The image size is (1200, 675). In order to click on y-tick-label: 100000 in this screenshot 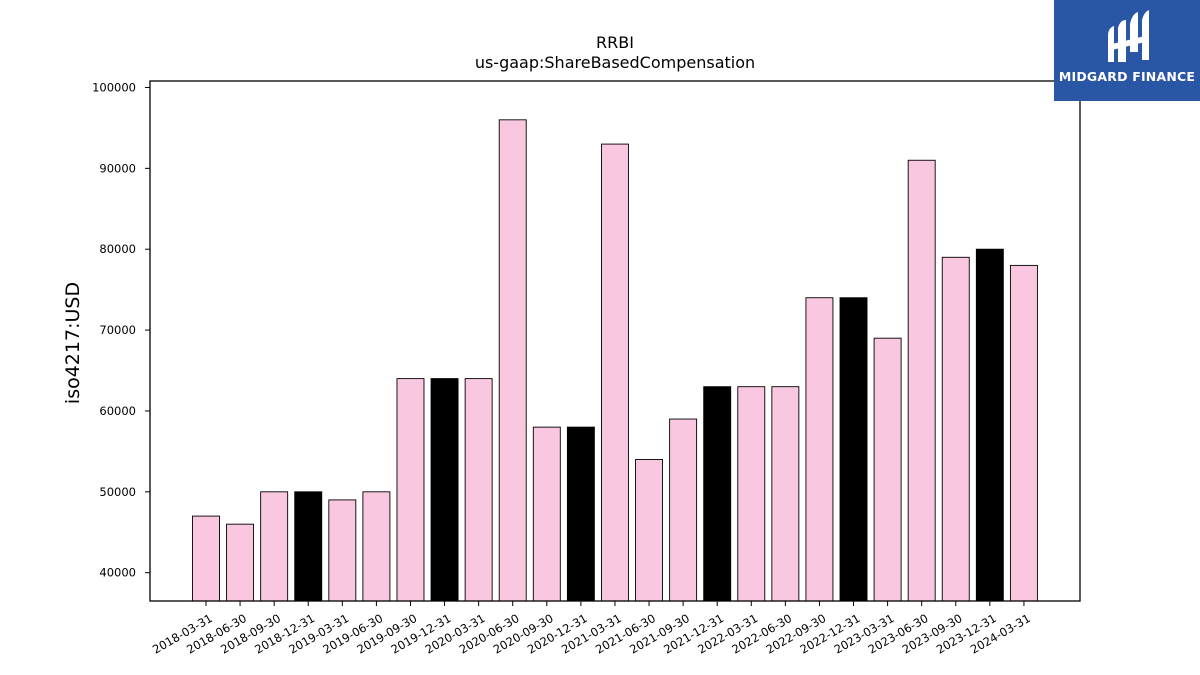, I will do `click(114, 87)`.